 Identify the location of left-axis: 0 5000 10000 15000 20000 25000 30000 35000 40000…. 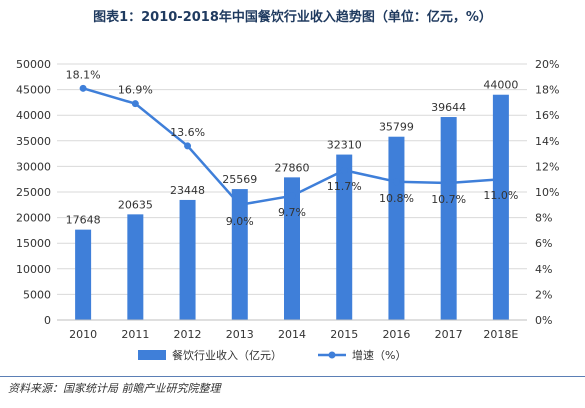
(33, 192).